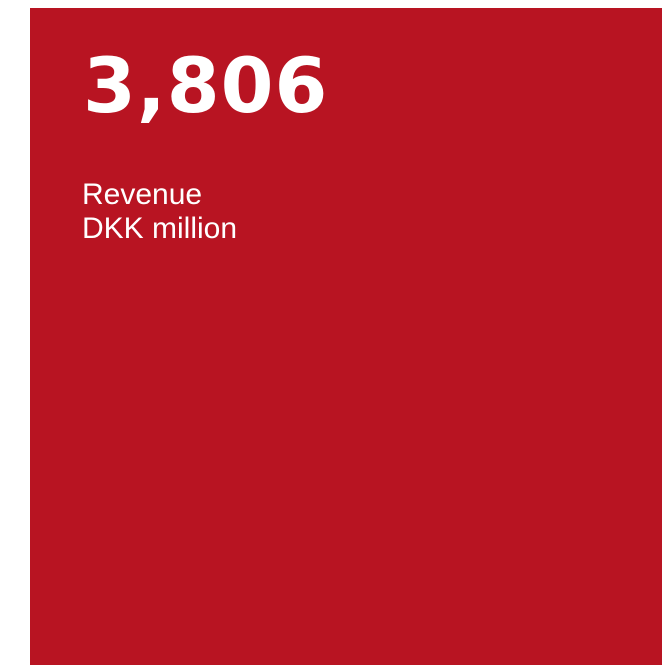 The height and width of the screenshot is (672, 662). What do you see at coordinates (160, 228) in the screenshot?
I see `kpi-unit: DKK million` at bounding box center [160, 228].